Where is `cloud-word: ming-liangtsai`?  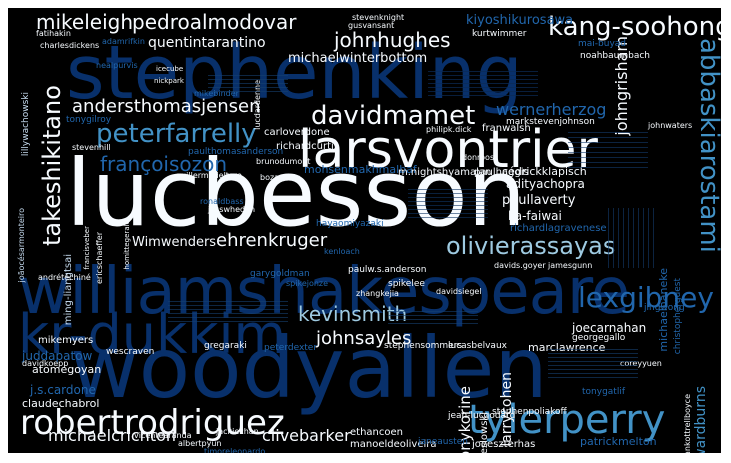
cloud-word: ming-liangtsai is located at coordinates (68, 290).